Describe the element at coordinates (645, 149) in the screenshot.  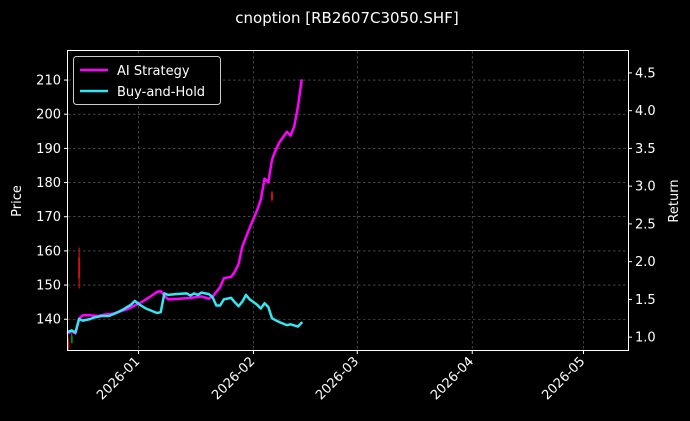
I see `y-right-tick-label: 3.5` at that location.